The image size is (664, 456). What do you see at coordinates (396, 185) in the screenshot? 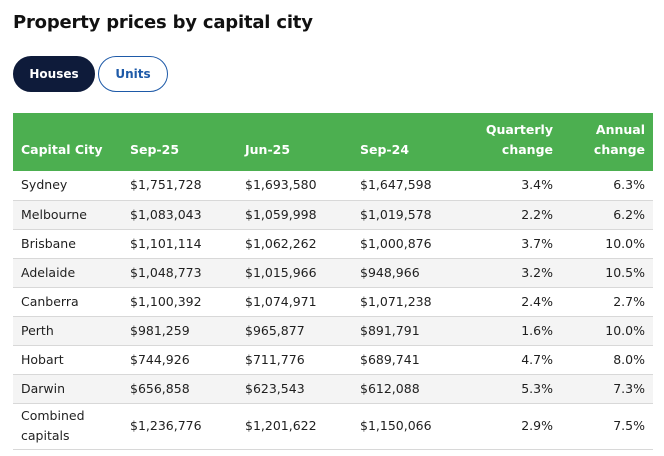
I see `cell-sep-24: $1,647,598` at bounding box center [396, 185].